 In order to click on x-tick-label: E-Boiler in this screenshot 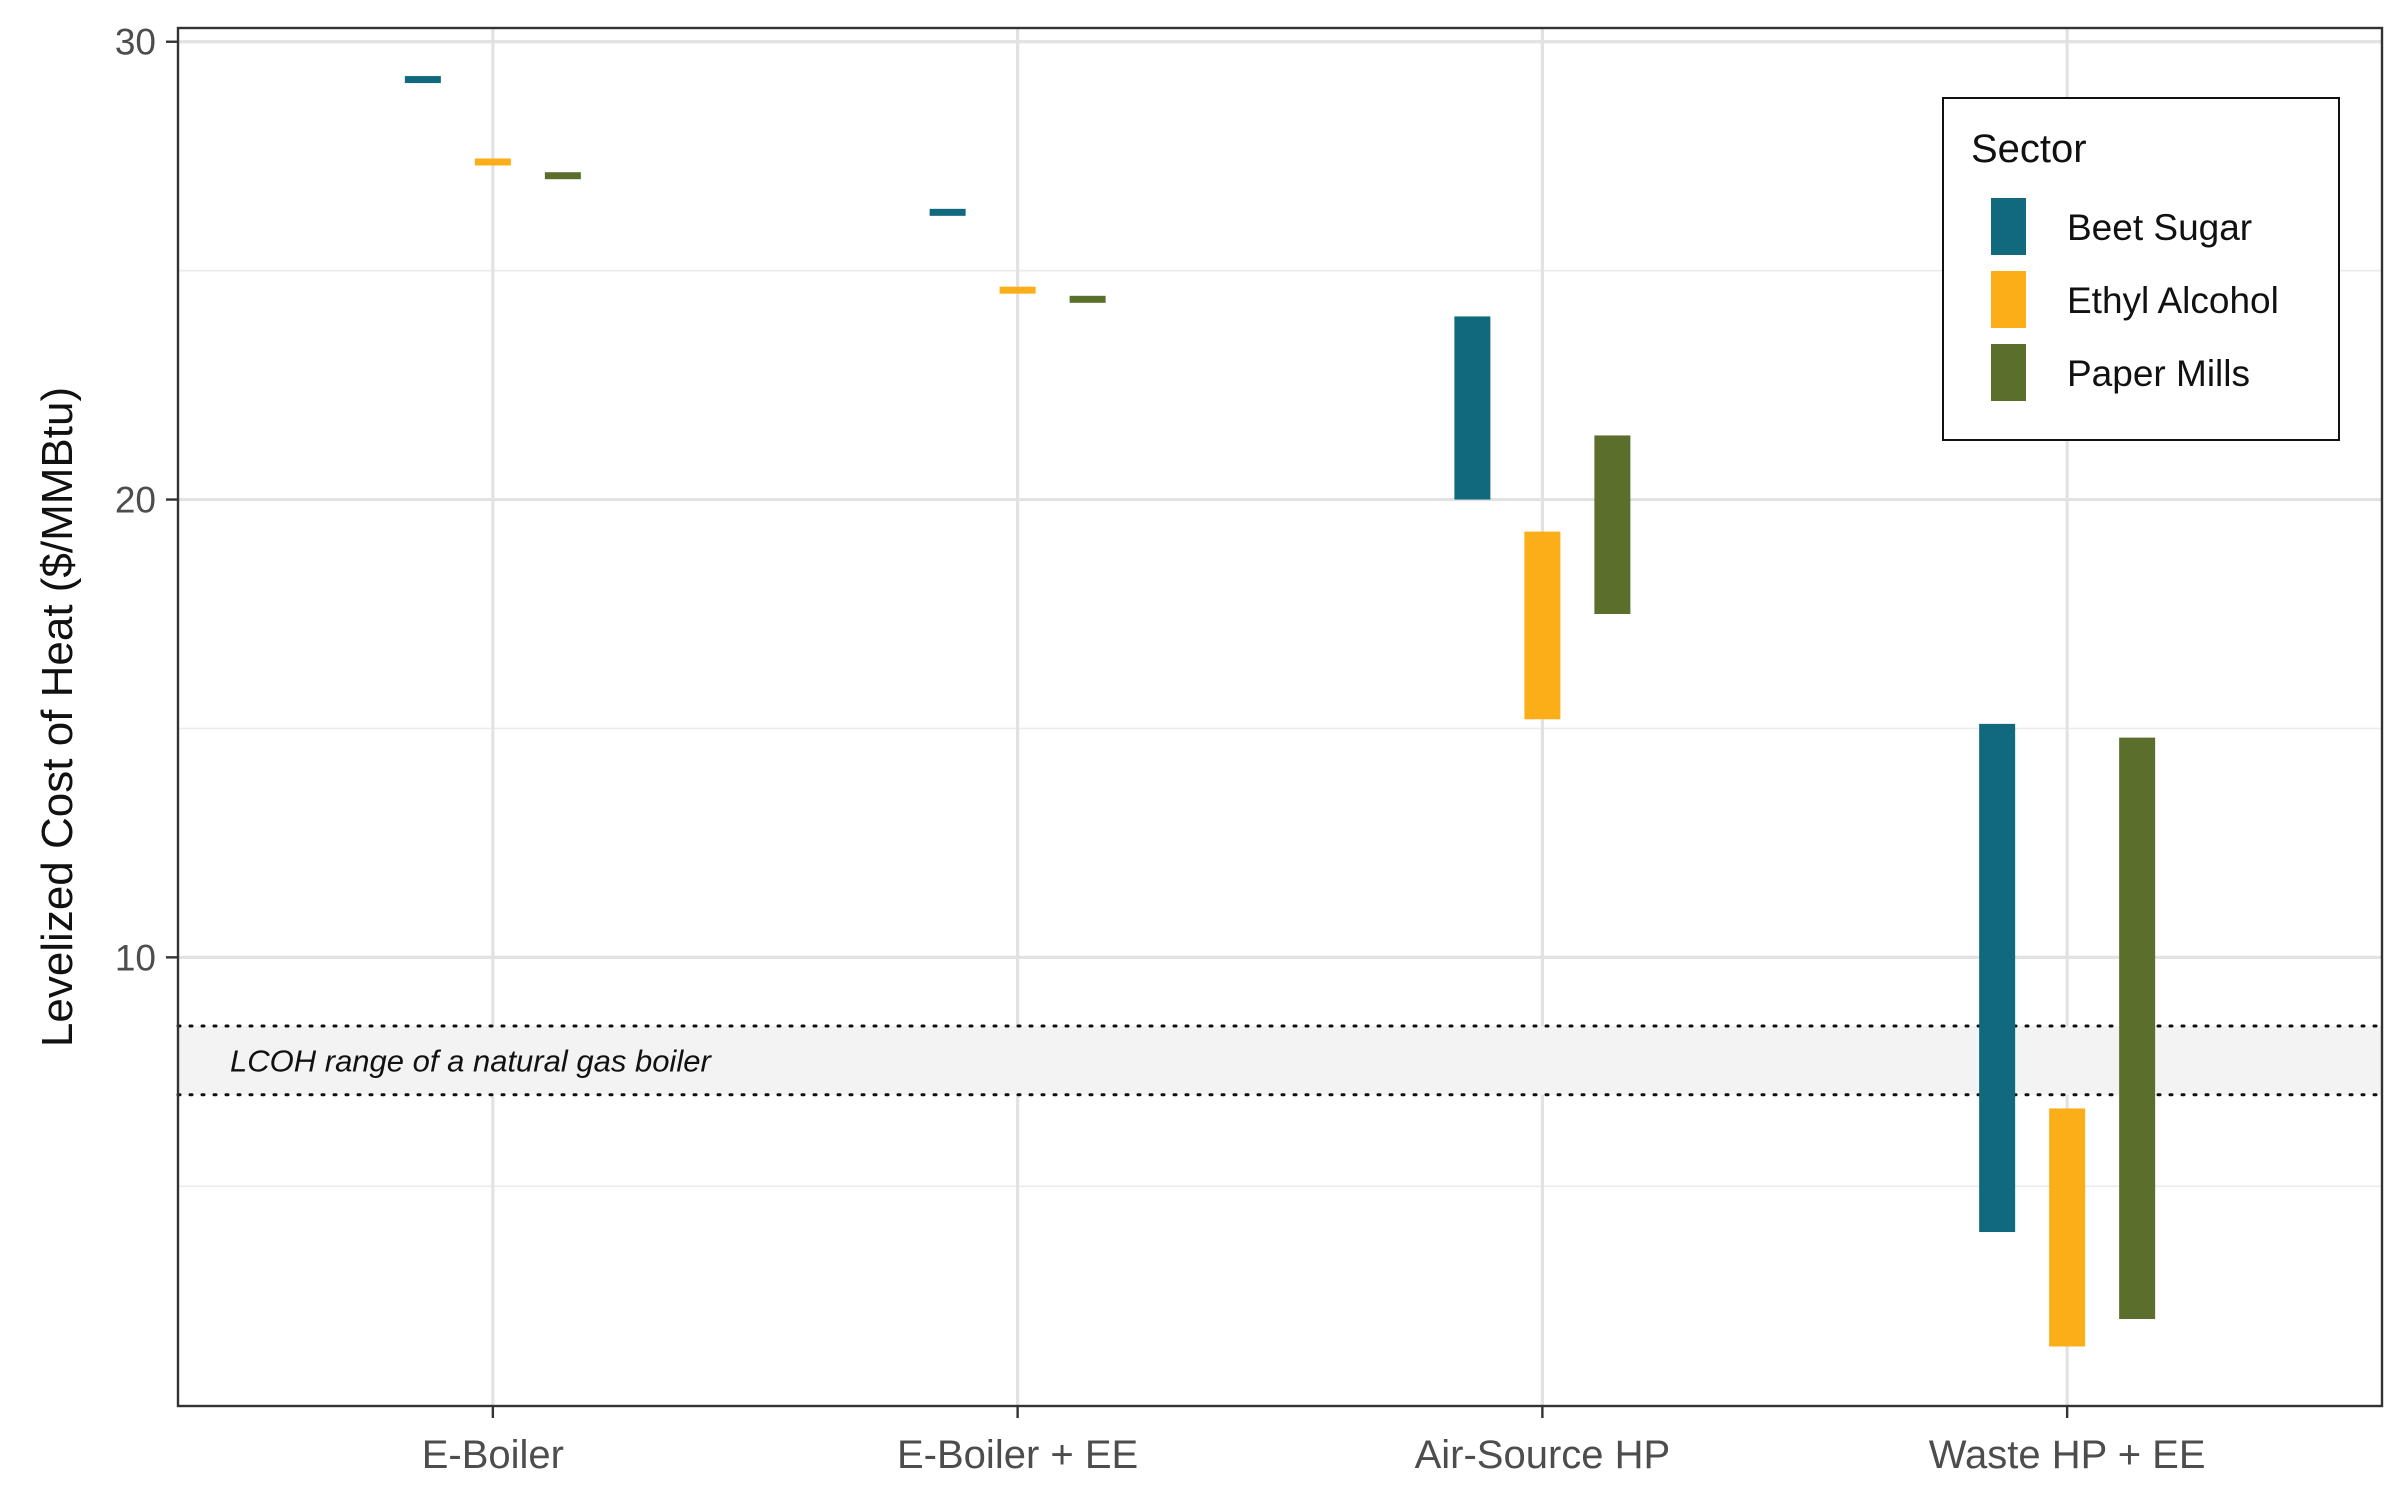, I will do `click(493, 1455)`.